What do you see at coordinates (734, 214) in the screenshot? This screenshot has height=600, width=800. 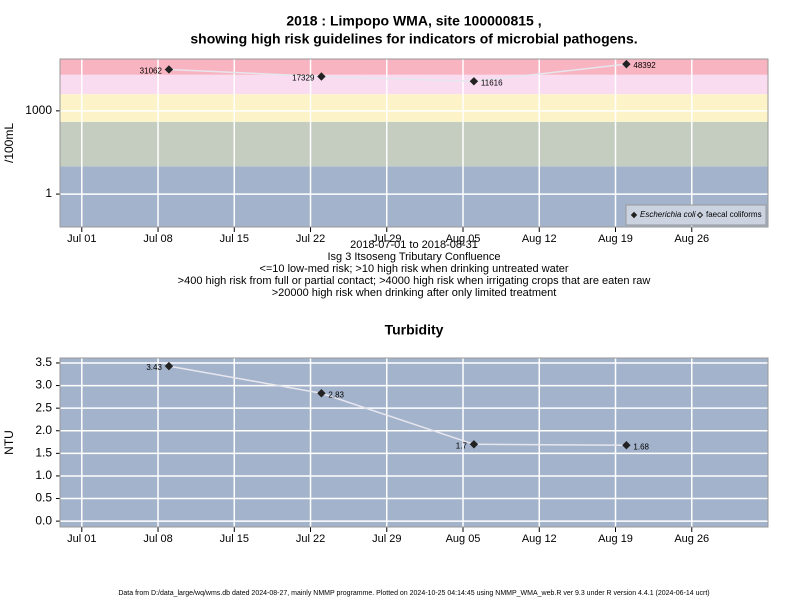 I see `legend-label: faecal coliforms` at bounding box center [734, 214].